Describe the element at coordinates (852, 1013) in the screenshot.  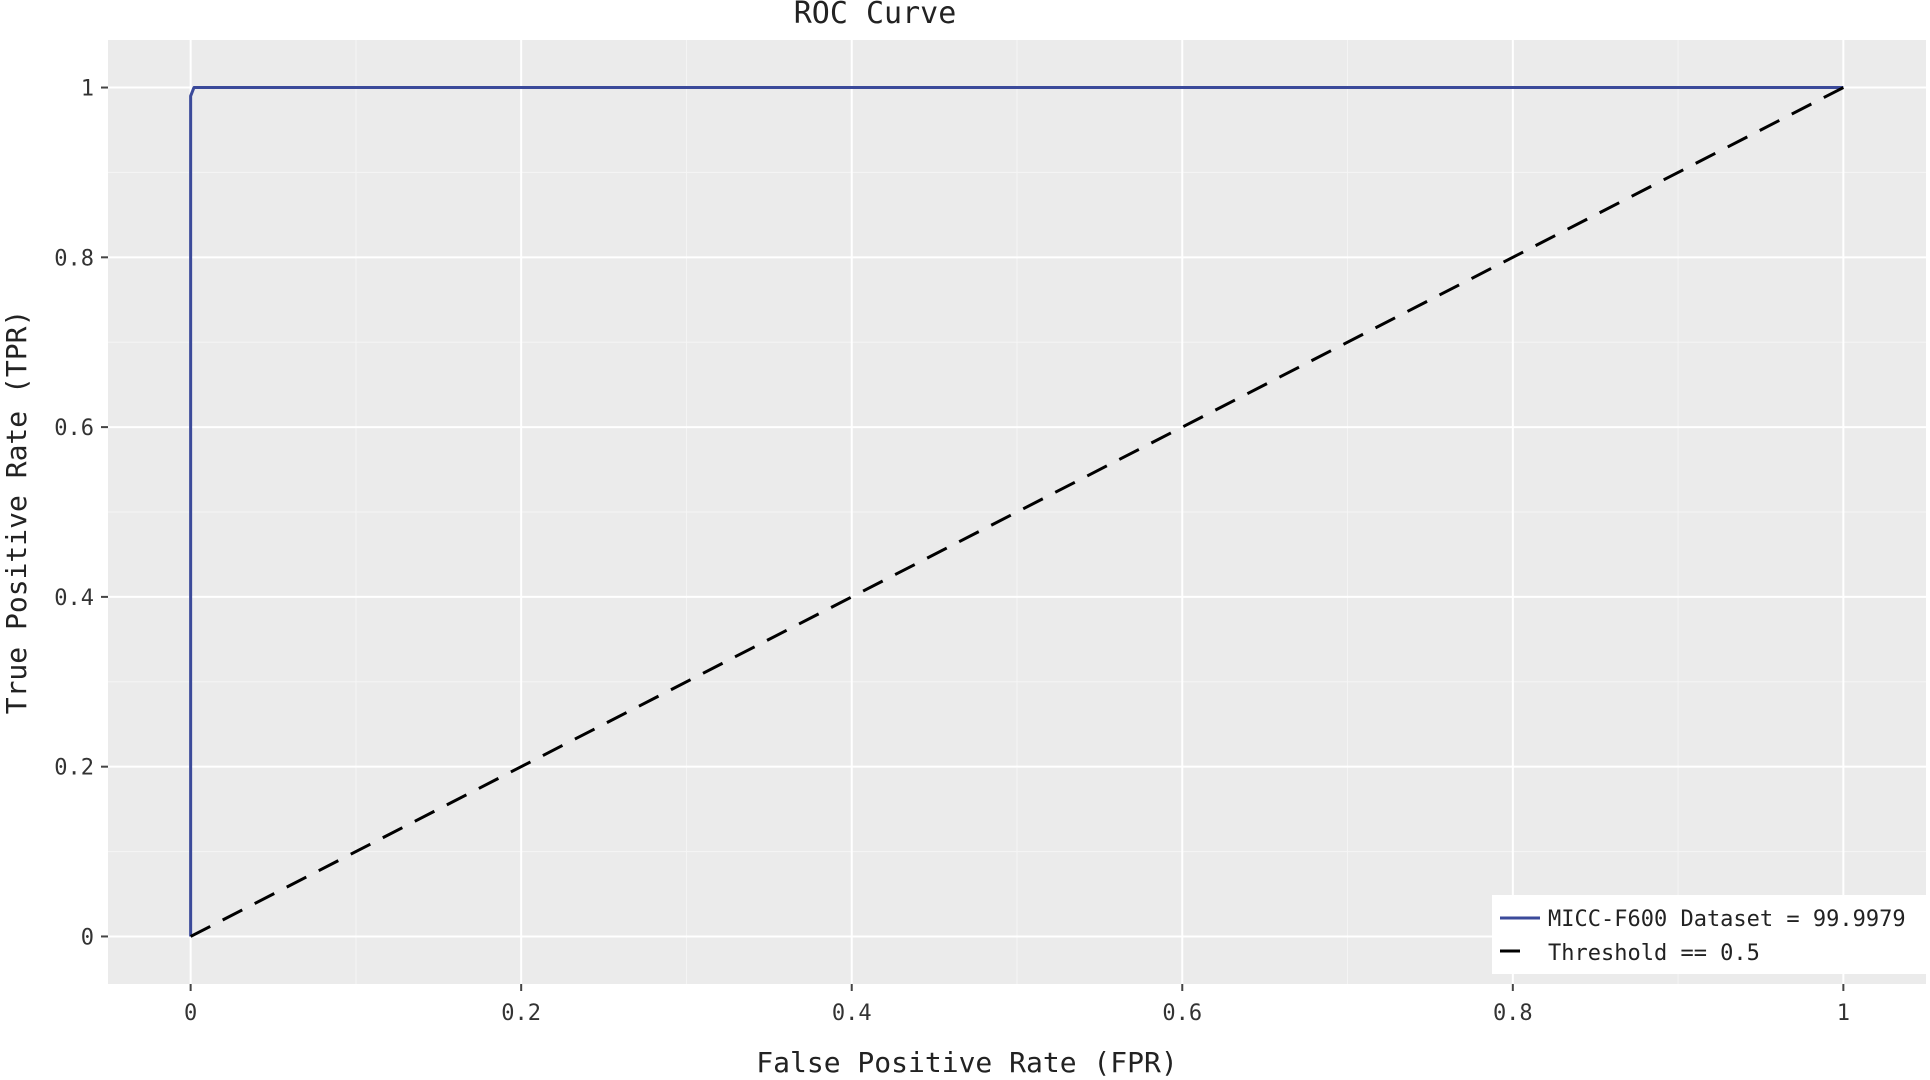
I see `x-tick-label: 0.4` at that location.